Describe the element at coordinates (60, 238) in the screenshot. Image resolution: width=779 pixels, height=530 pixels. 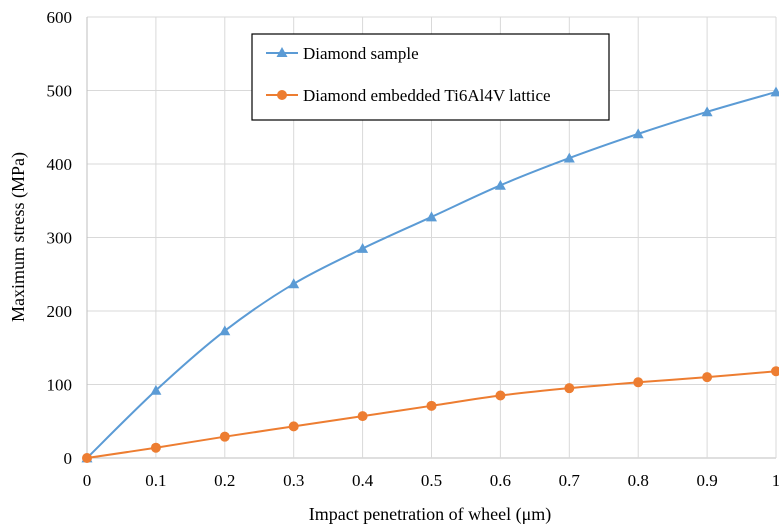
I see `y-tick-label: 300` at that location.